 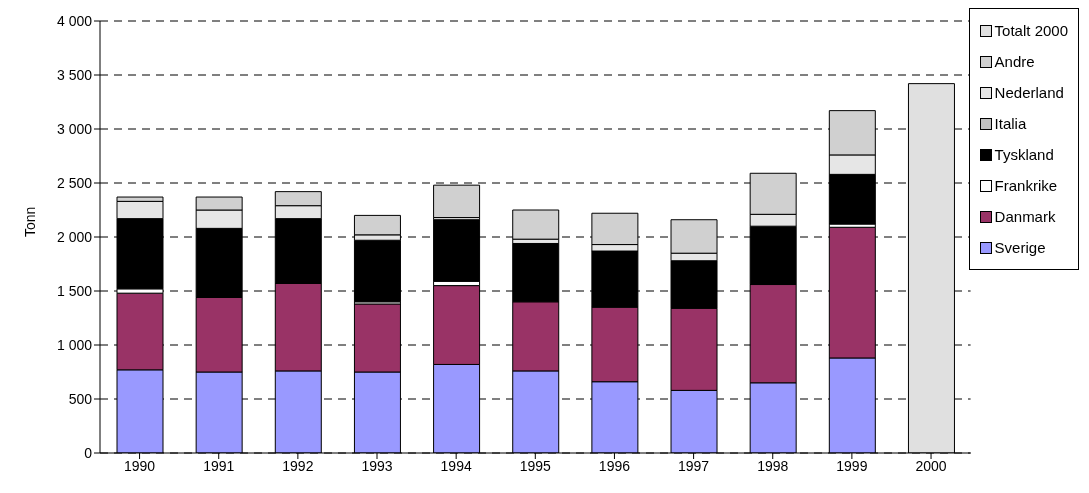 I want to click on y-tick-label: 1 000, so click(x=74, y=344).